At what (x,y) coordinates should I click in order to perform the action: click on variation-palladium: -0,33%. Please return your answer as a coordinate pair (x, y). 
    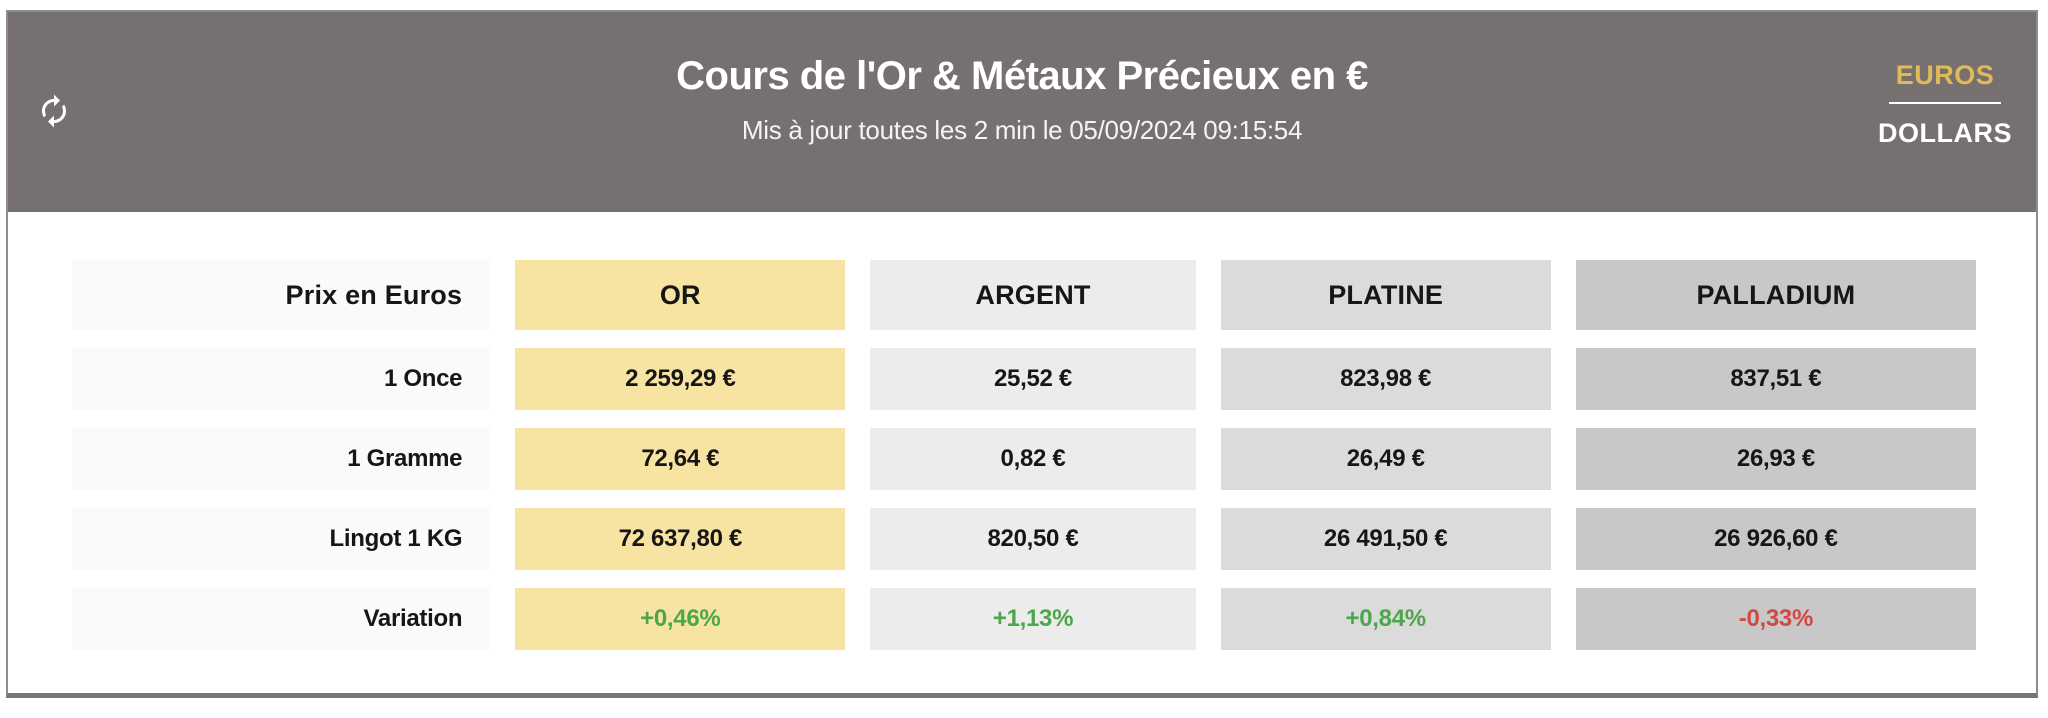
    Looking at the image, I should click on (1775, 619).